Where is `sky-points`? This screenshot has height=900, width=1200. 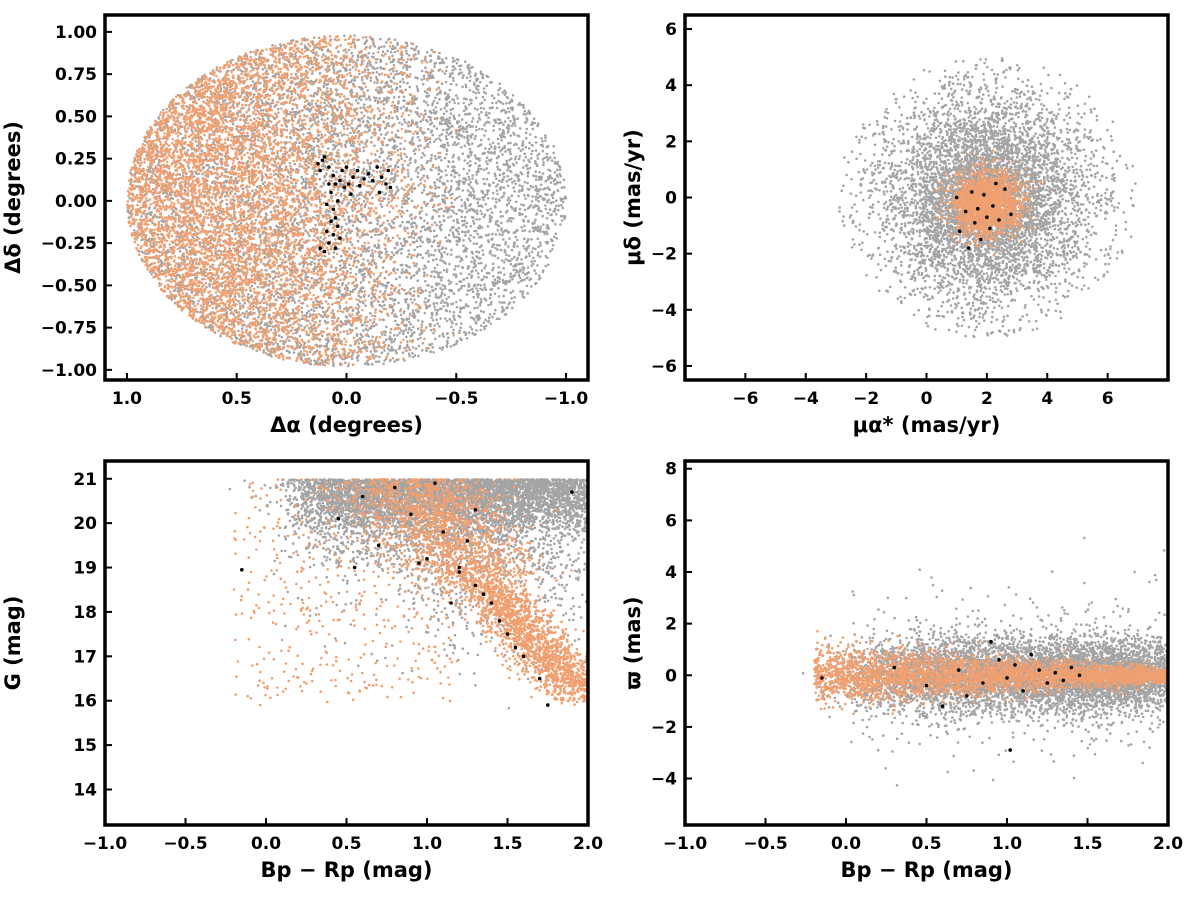 sky-points is located at coordinates (346, 201).